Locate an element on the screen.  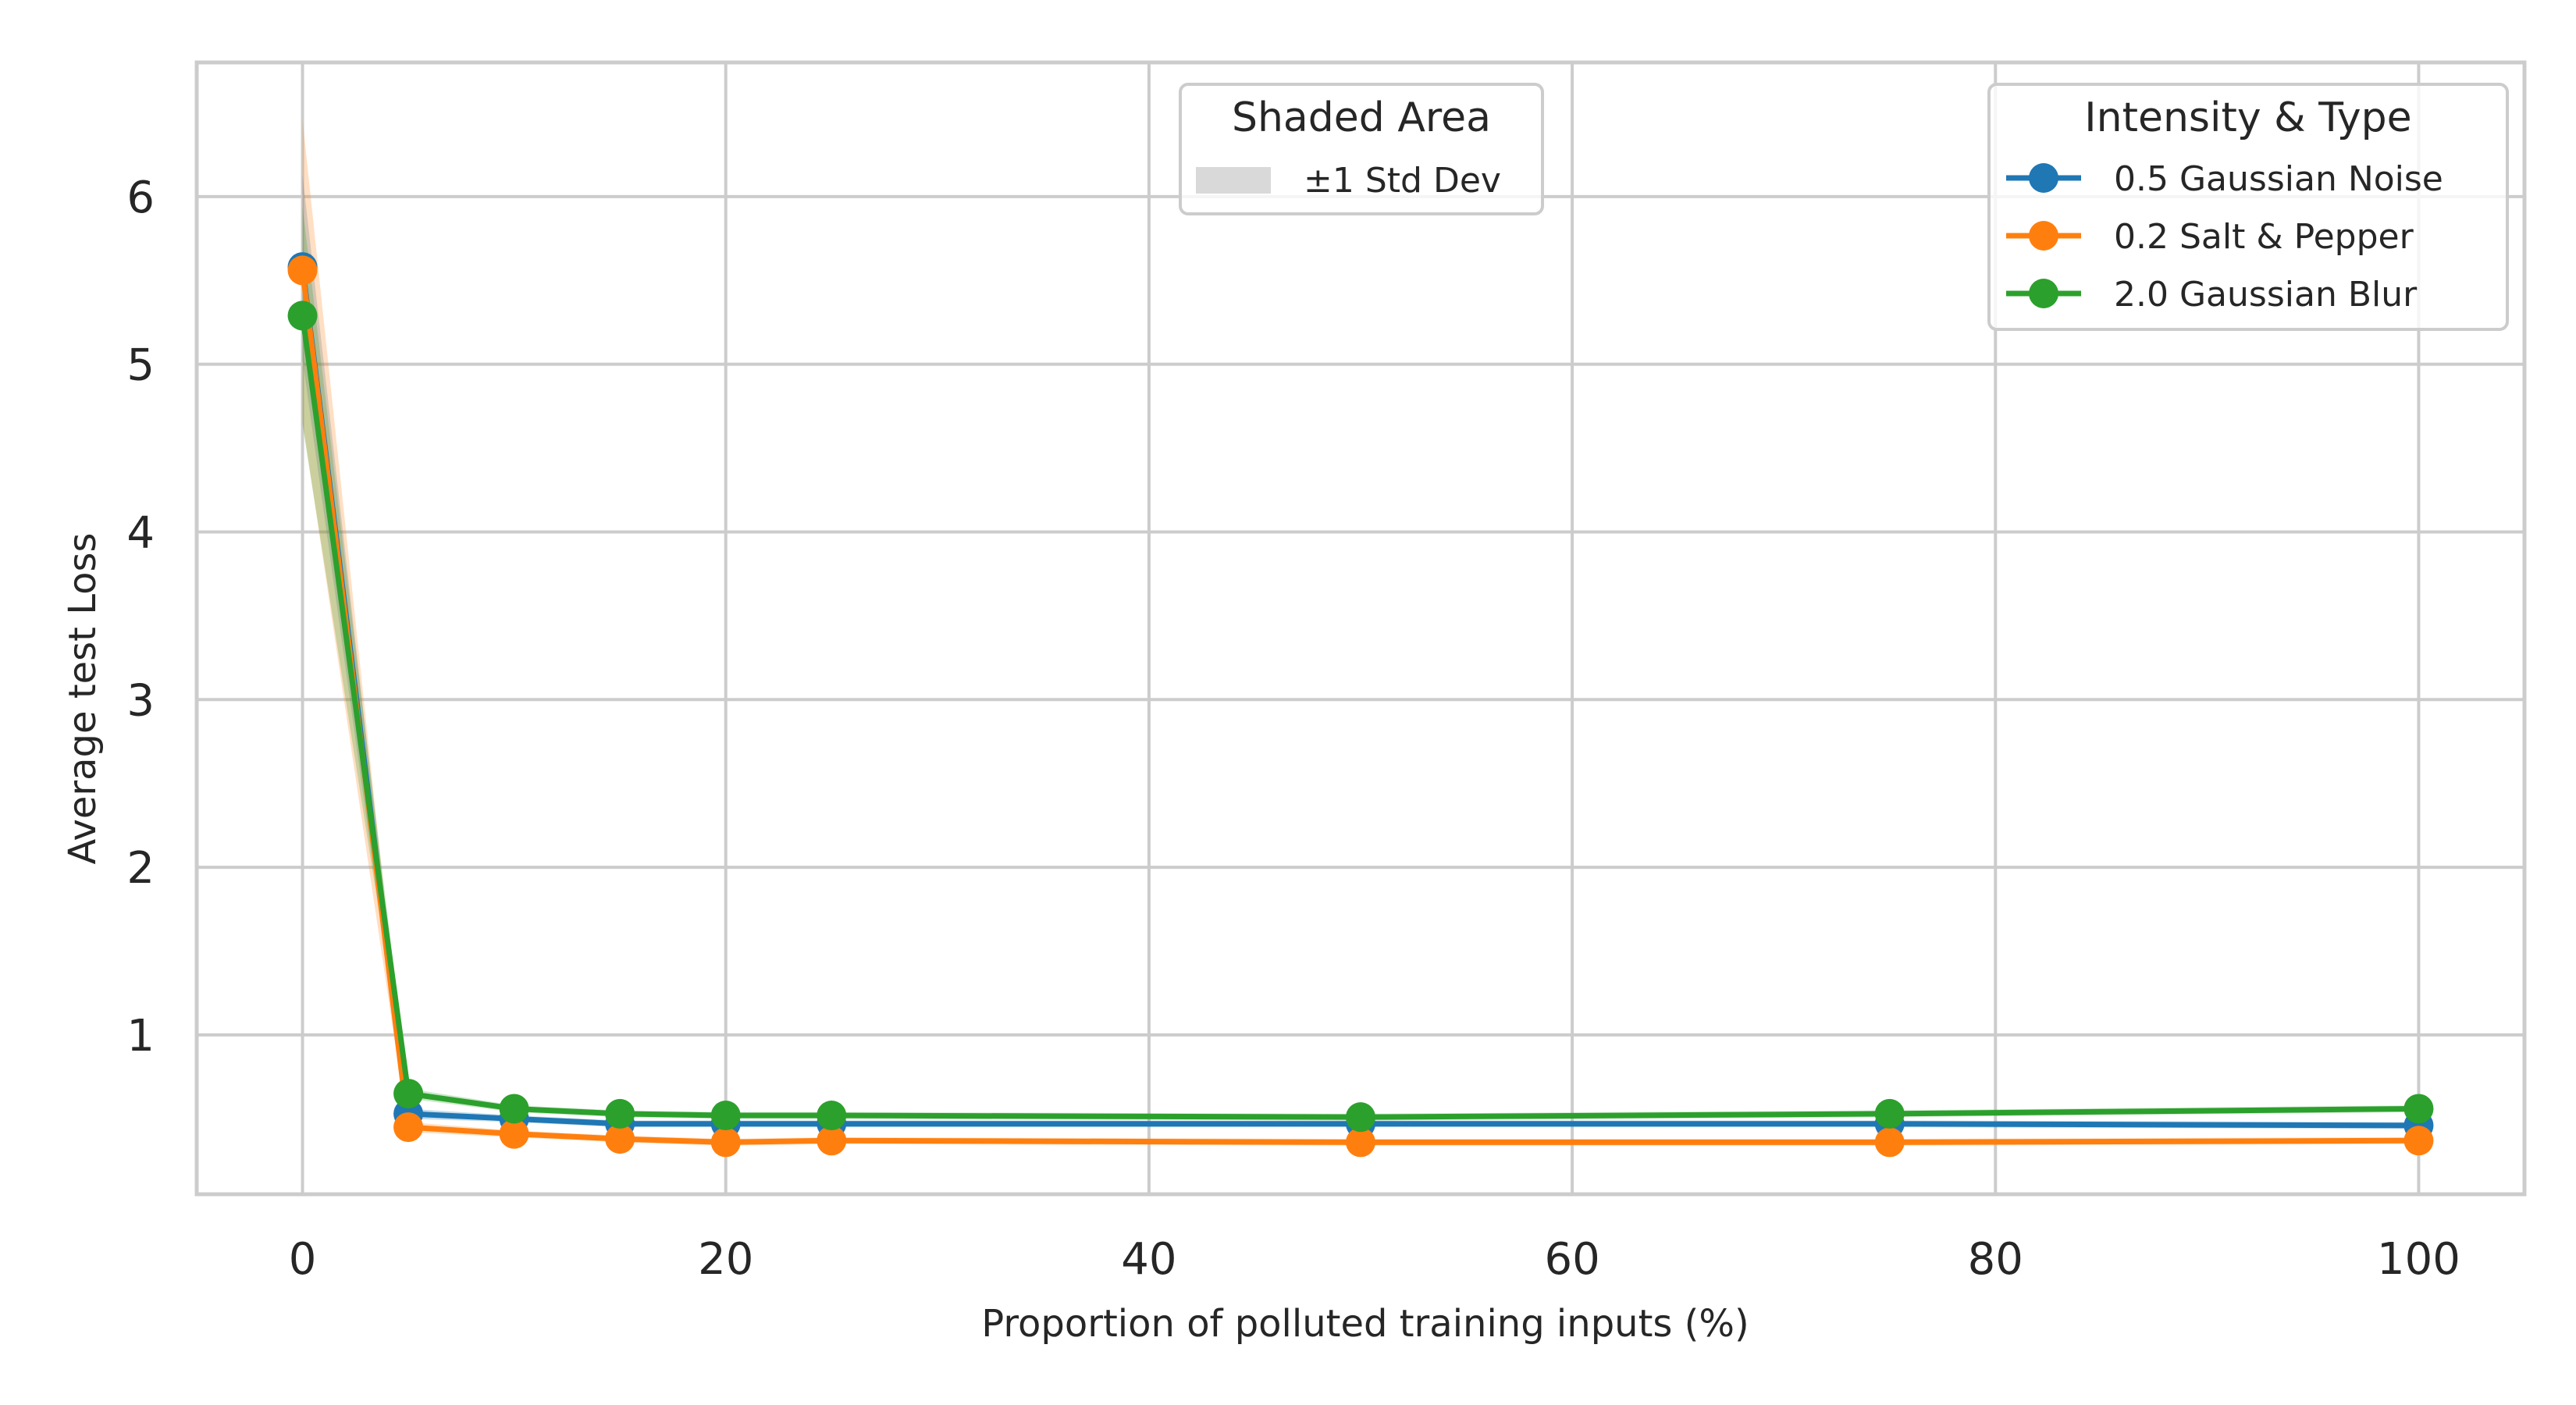
y-axis-label: Average test Loss is located at coordinates (83, 698).